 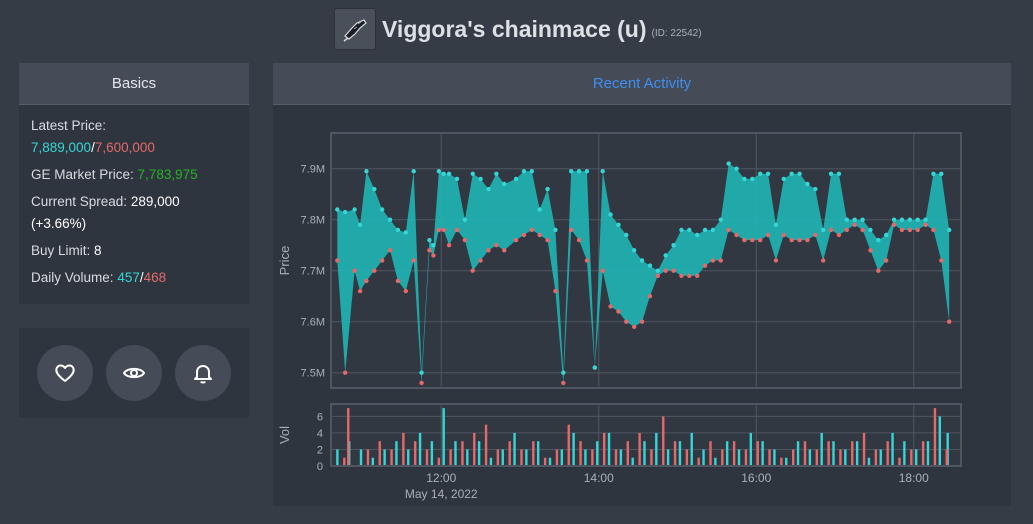 What do you see at coordinates (155, 201) in the screenshot?
I see `spread-value: 289,000` at bounding box center [155, 201].